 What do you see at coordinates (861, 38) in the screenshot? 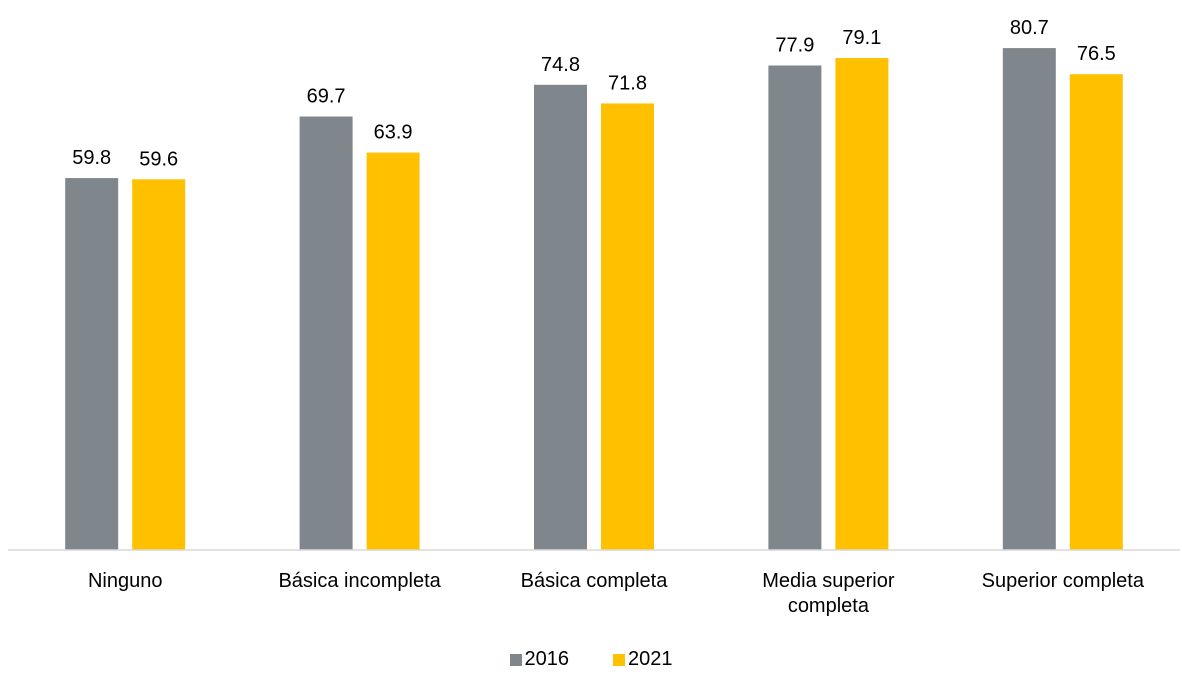
I see `data-label-2021-3: 79.1` at bounding box center [861, 38].